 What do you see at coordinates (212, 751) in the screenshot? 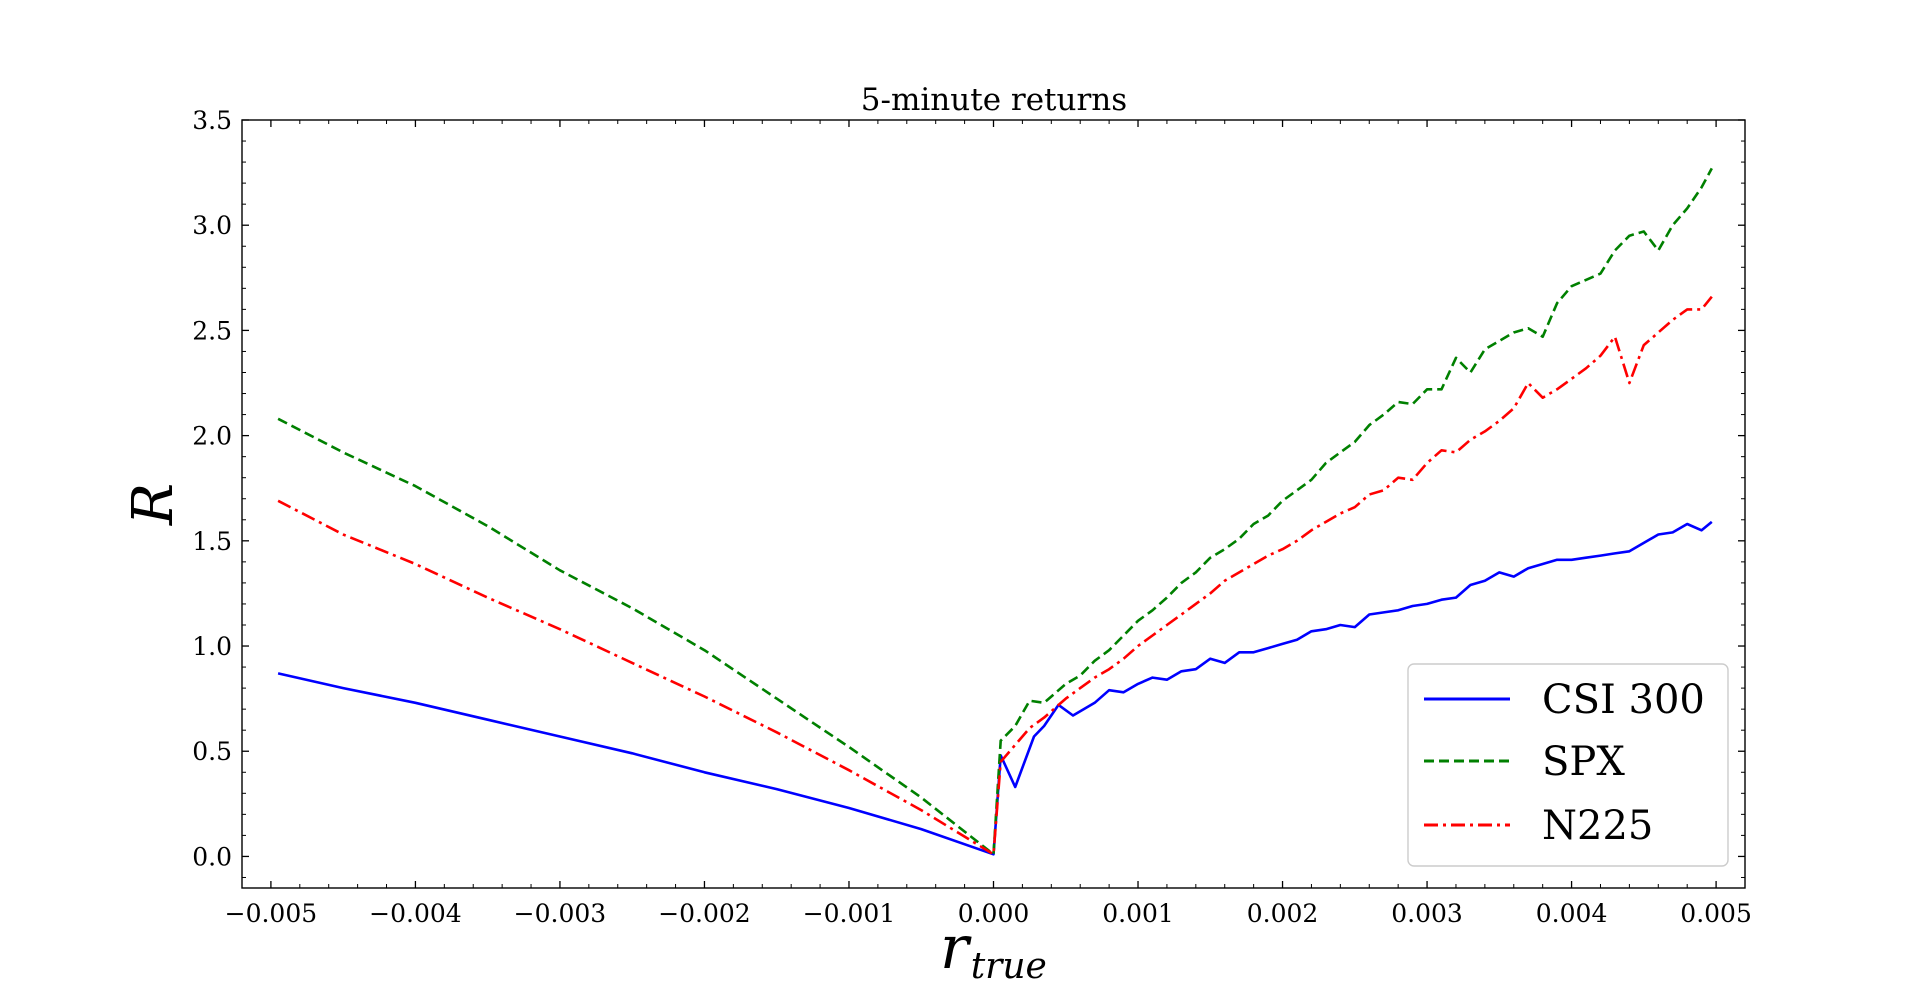
I see `y-tick-label: 0.5` at bounding box center [212, 751].